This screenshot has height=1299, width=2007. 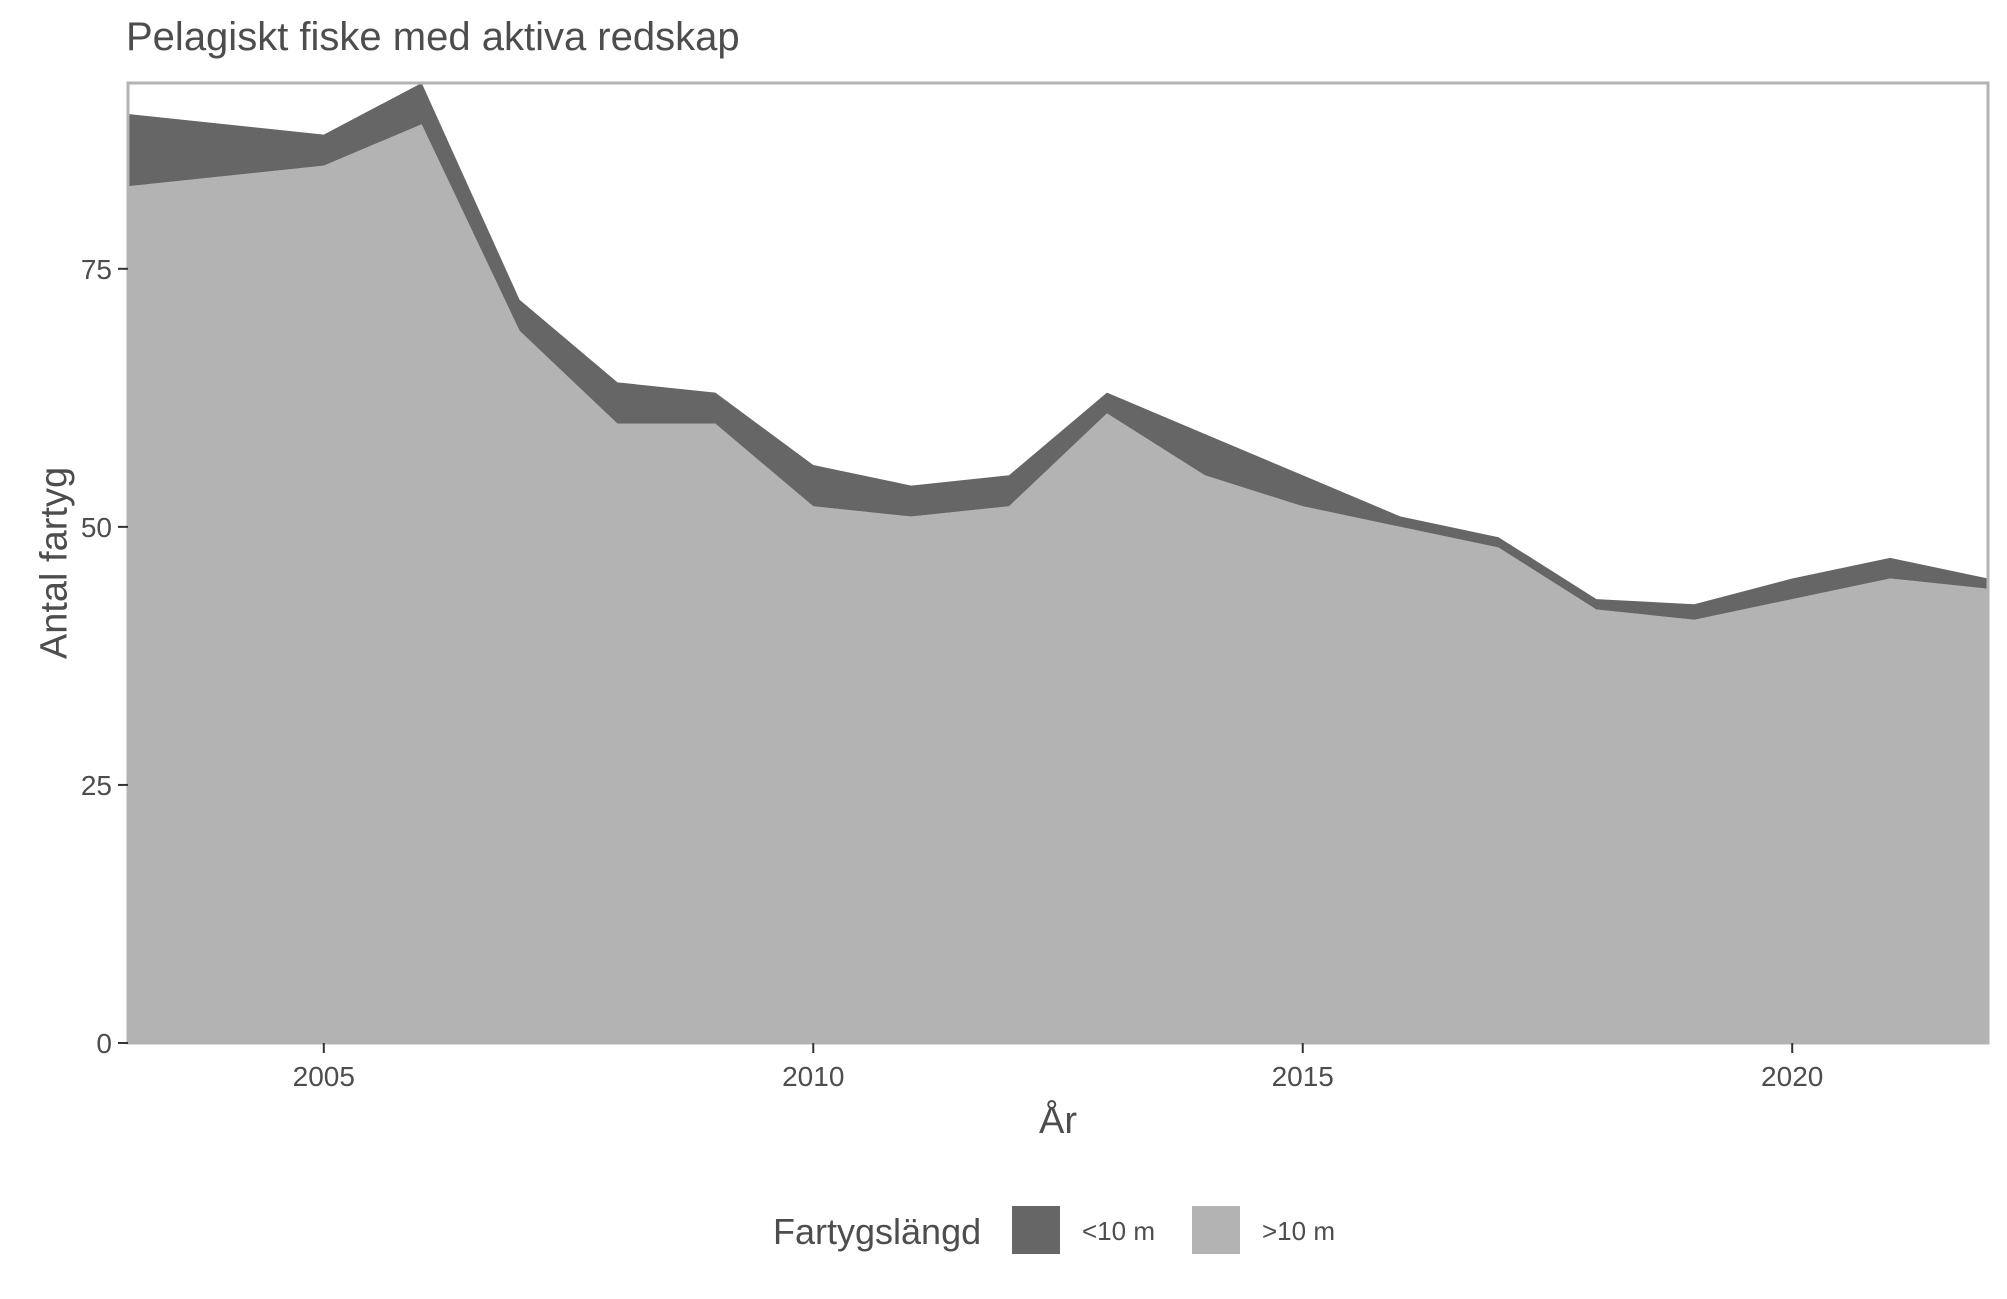 What do you see at coordinates (104, 1043) in the screenshot?
I see `y-tick-label: 0` at bounding box center [104, 1043].